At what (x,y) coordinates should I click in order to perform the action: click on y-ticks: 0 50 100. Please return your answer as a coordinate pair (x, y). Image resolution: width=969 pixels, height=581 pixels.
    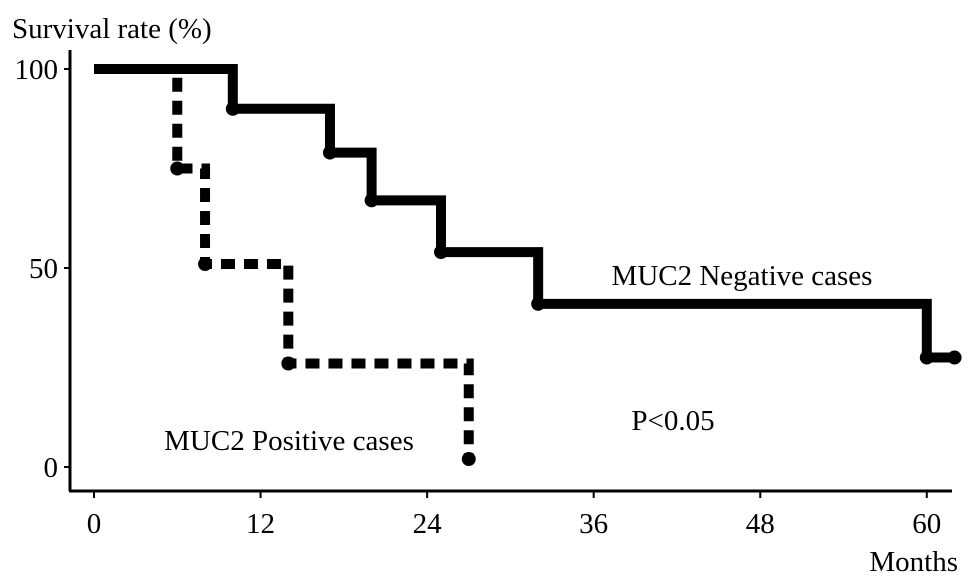
    Looking at the image, I should click on (42, 269).